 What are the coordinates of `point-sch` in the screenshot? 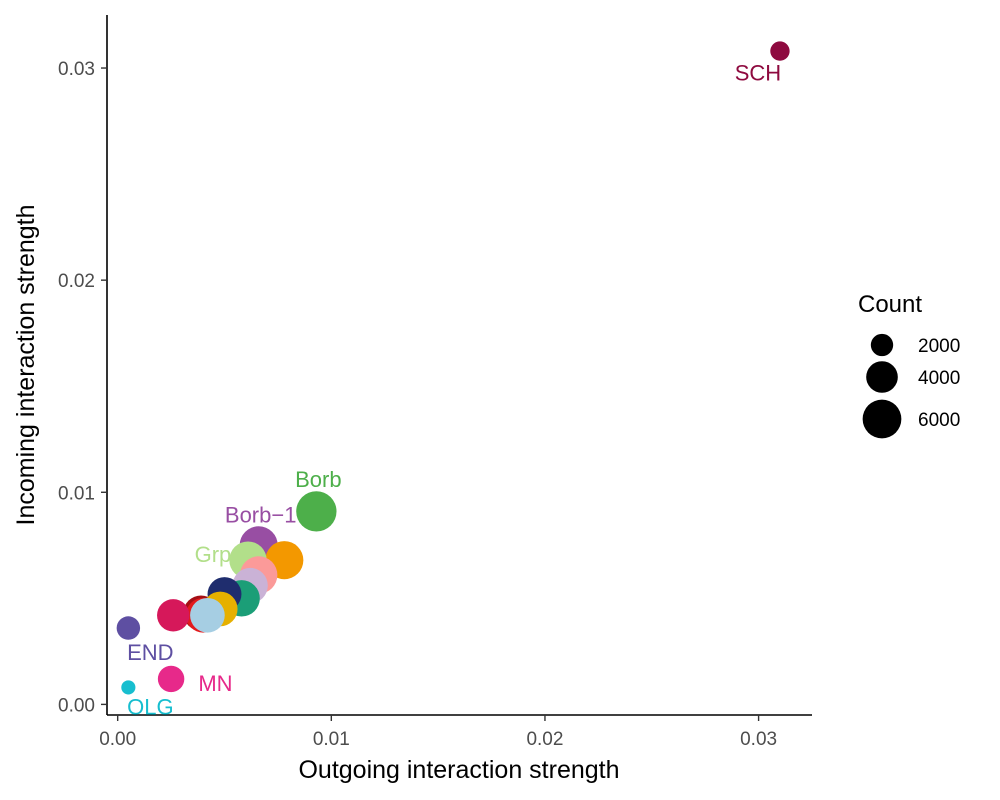 It's located at (780, 51).